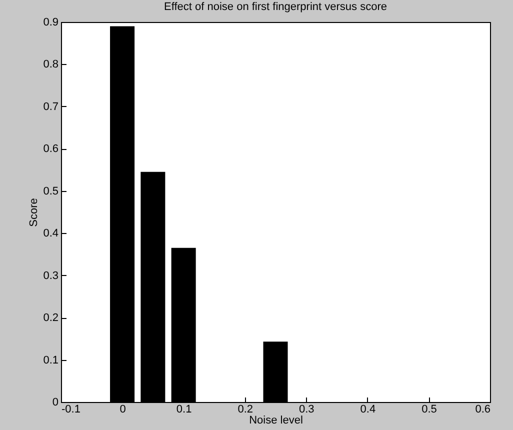  What do you see at coordinates (50, 106) in the screenshot?
I see `y-tick-label: 0.7` at bounding box center [50, 106].